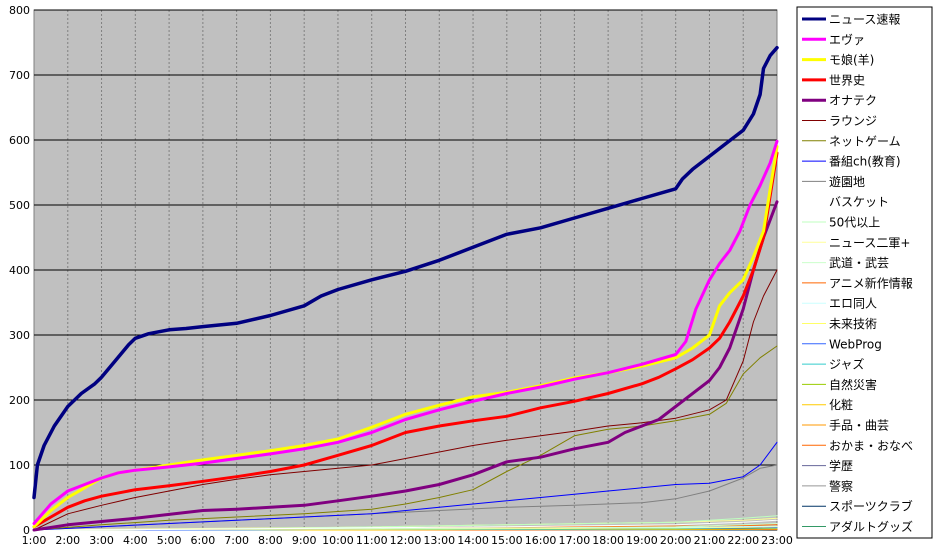 Image resolution: width=935 pixels, height=551 pixels. Describe the element at coordinates (169, 540) in the screenshot. I see `x-tick-label: 5:00` at that location.